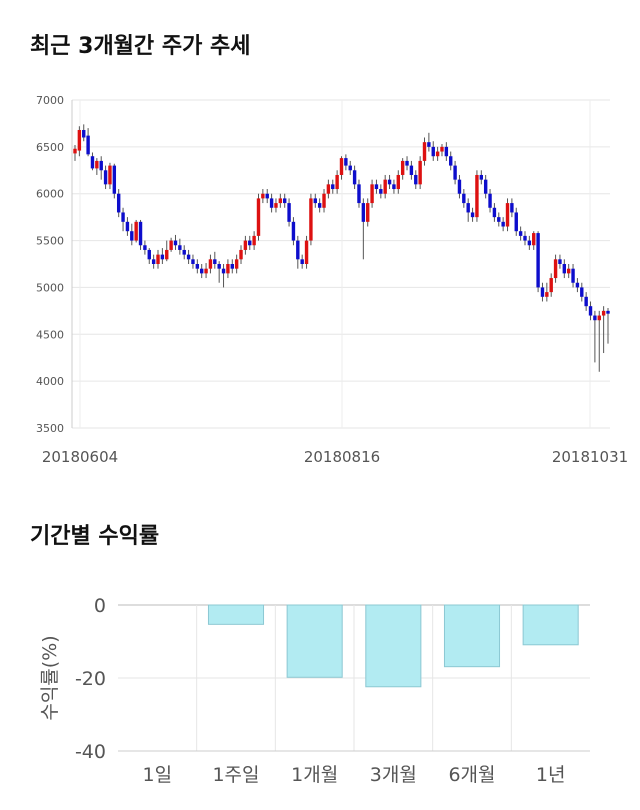 Image resolution: width=640 pixels, height=810 pixels. Describe the element at coordinates (50, 381) in the screenshot. I see `y-tick-label: 4000` at that location.